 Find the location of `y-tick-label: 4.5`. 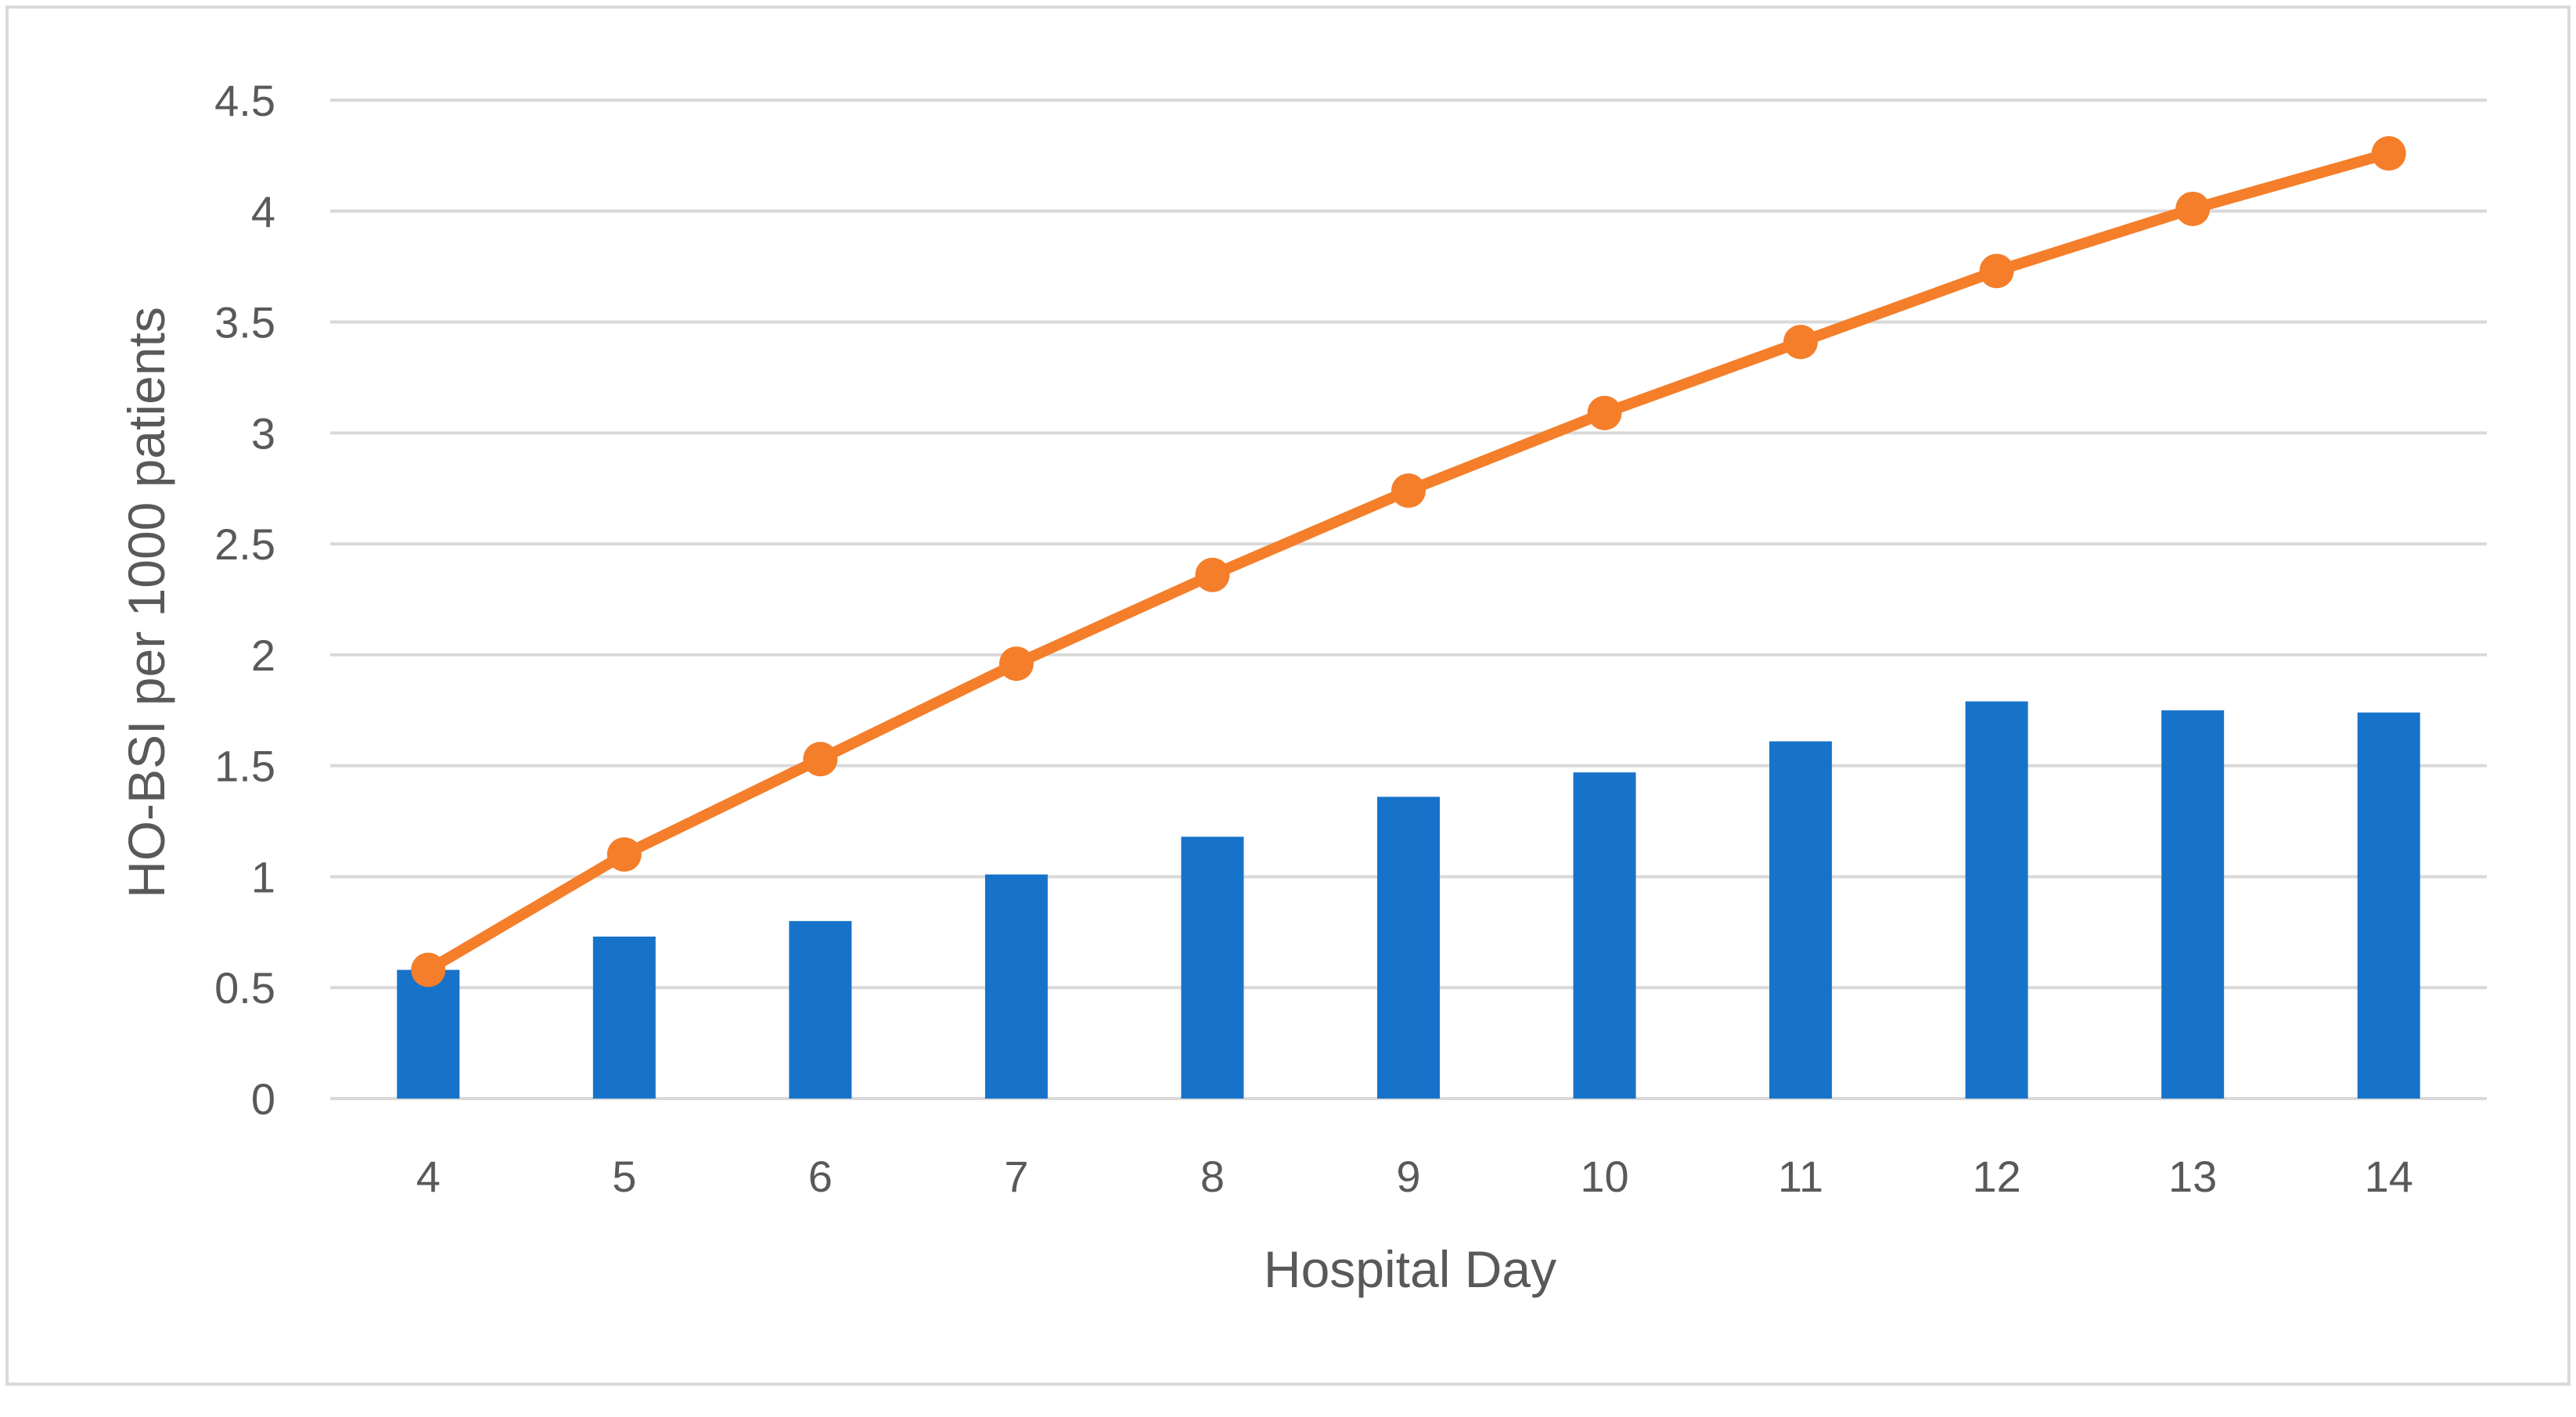

y-tick-label: 4.5 is located at coordinates (245, 100).